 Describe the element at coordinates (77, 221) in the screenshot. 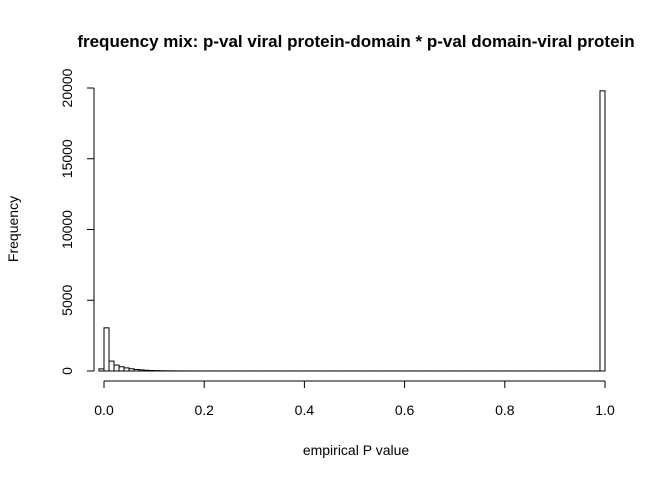

I see `y-axis: 0 5000 10000 15000 20000` at that location.